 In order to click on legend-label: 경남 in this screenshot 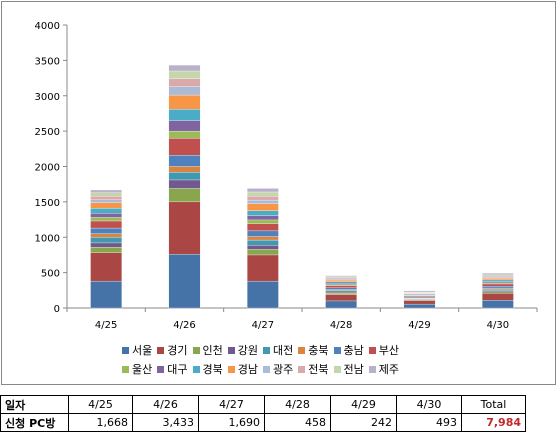, I will do `click(247, 369)`.